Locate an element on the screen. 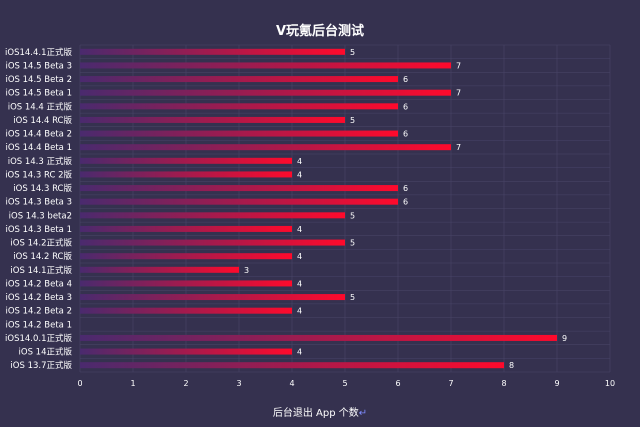  category-label: iOS 14.1正式版 is located at coordinates (41, 270).